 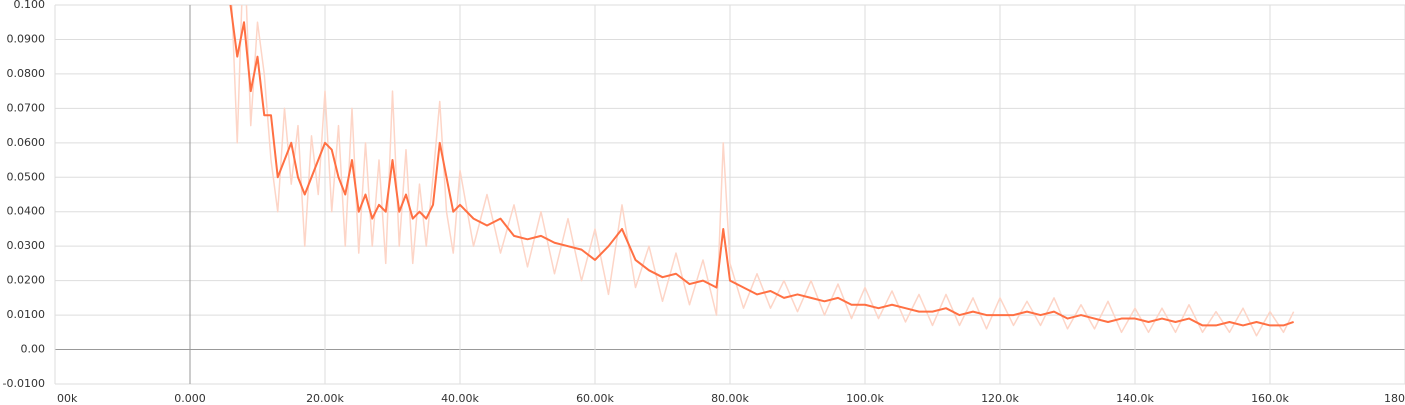 I want to click on x-tick-label: 00k, so click(x=67, y=398).